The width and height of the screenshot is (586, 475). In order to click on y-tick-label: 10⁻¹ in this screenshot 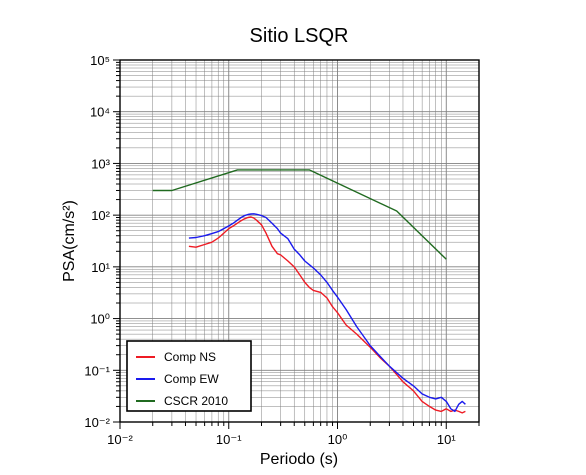, I will do `click(97, 370)`.